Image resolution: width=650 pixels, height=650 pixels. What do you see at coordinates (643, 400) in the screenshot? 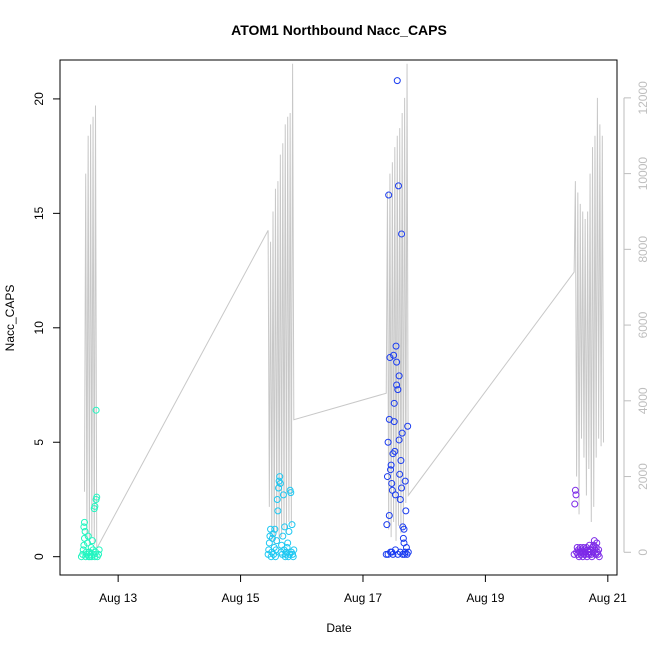
I see `y-right-tick-label: 4000` at bounding box center [643, 400].